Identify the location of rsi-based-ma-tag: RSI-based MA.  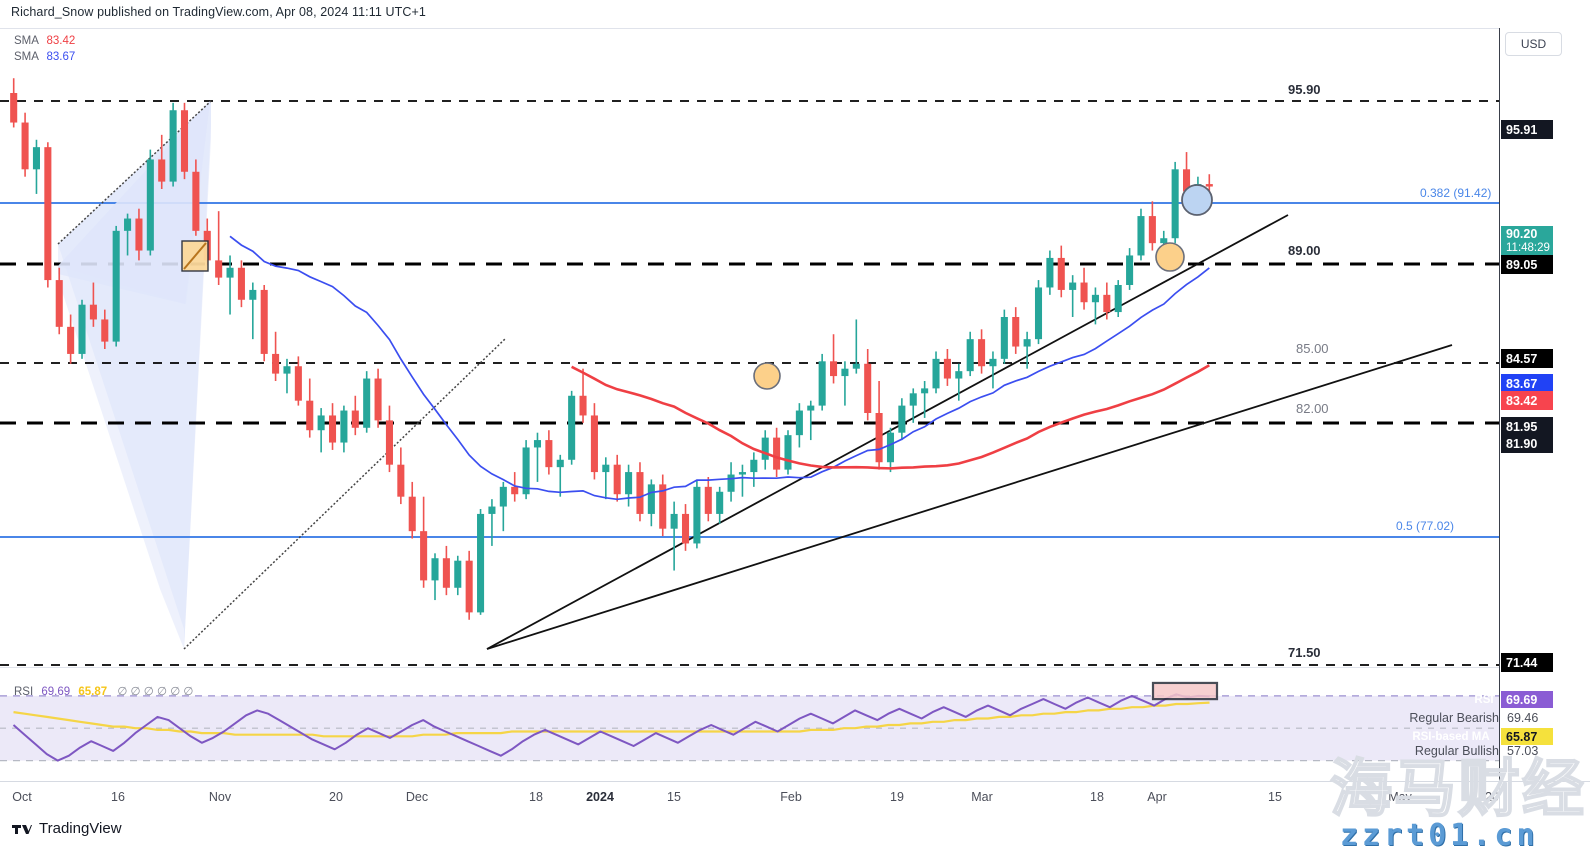
(1451, 736).